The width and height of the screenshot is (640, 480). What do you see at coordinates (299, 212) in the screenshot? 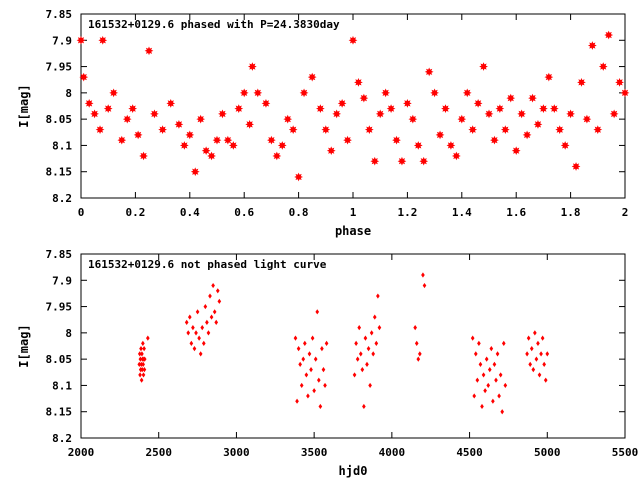
I see `x-tick-label: 0.8` at bounding box center [299, 212].